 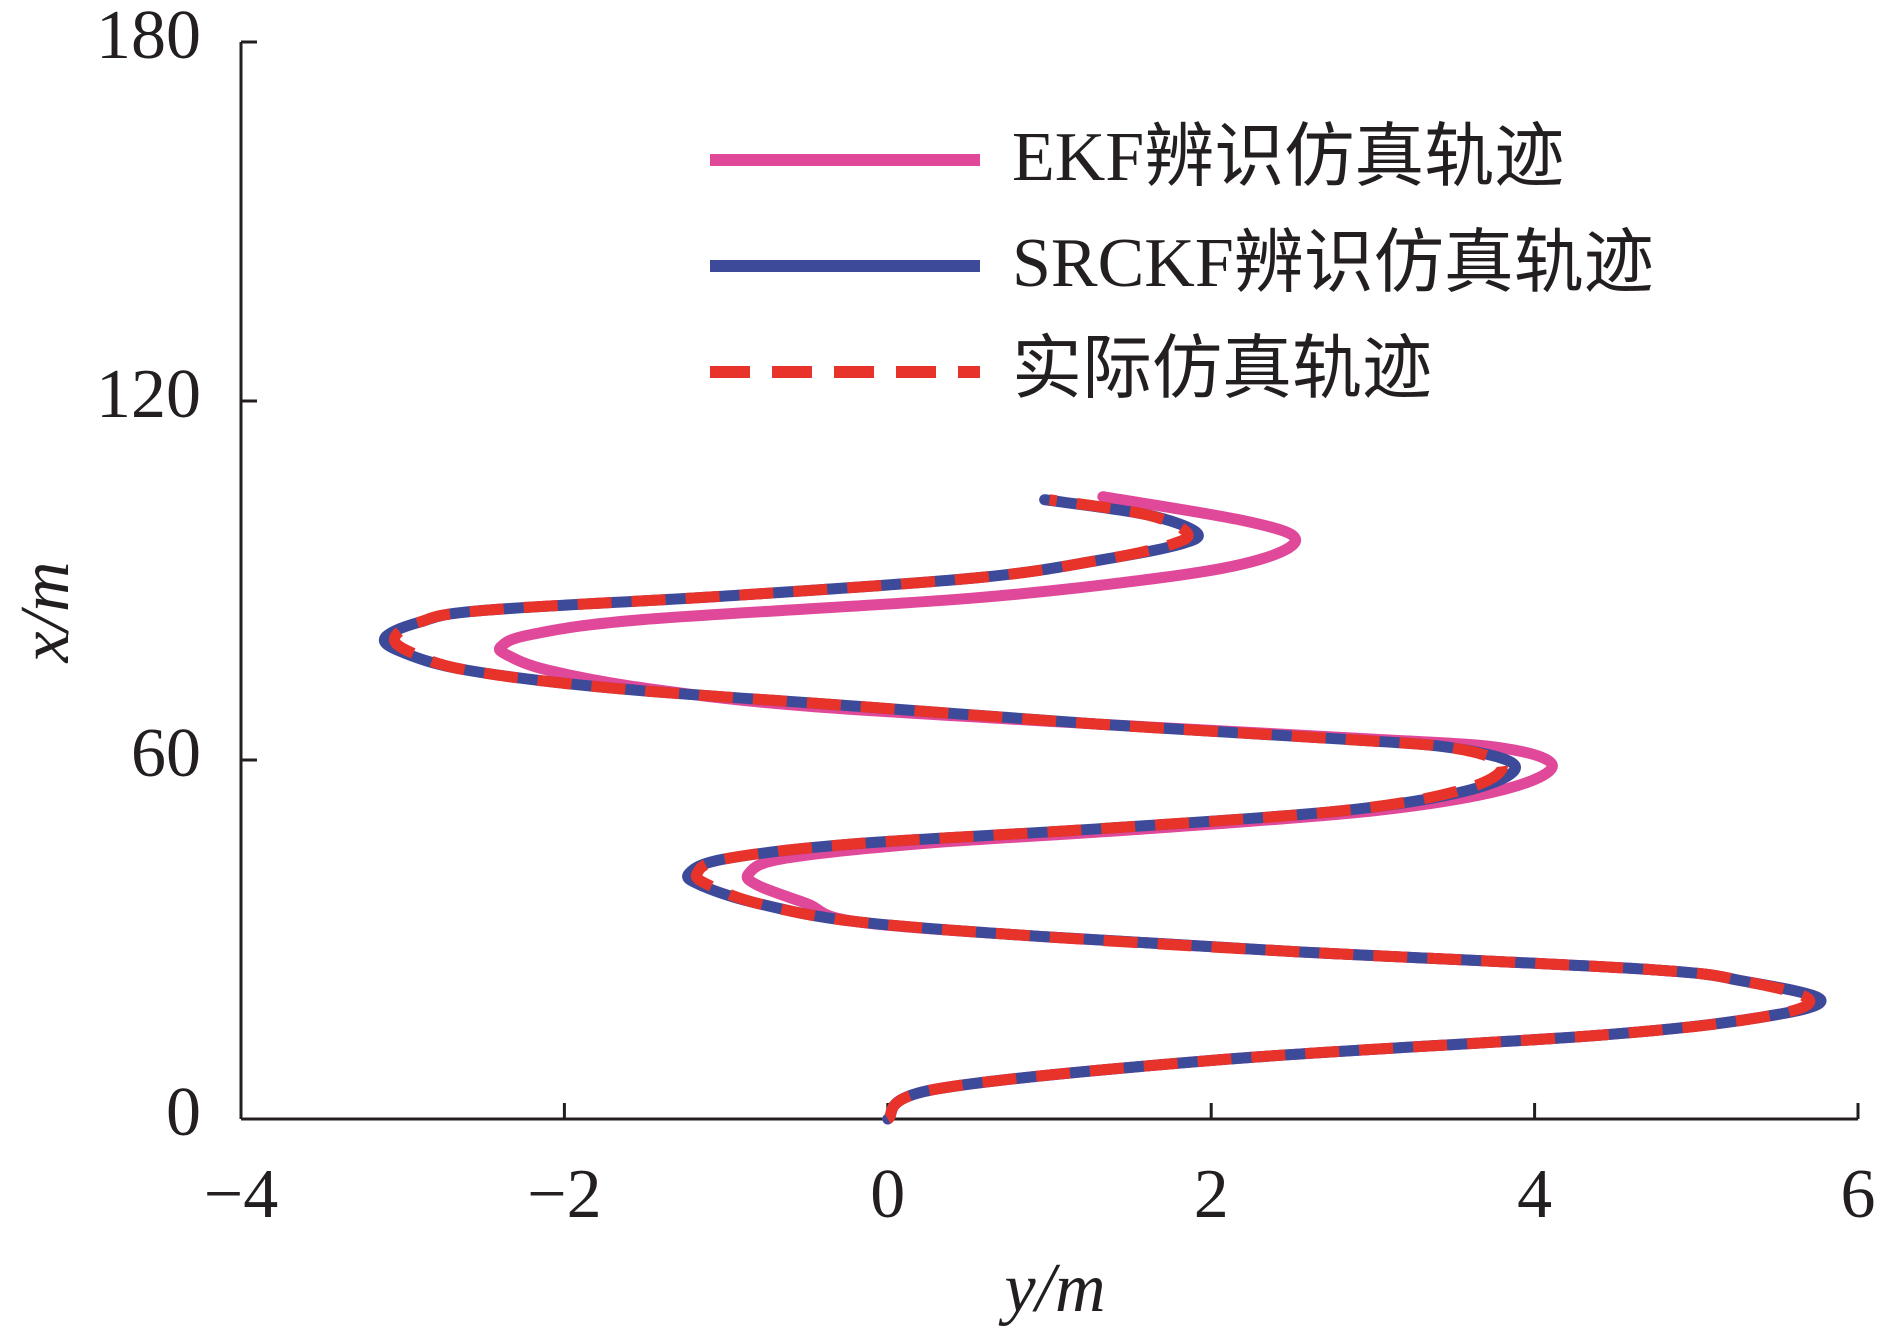 I want to click on x-tick-label: 6, so click(x=1858, y=1194).